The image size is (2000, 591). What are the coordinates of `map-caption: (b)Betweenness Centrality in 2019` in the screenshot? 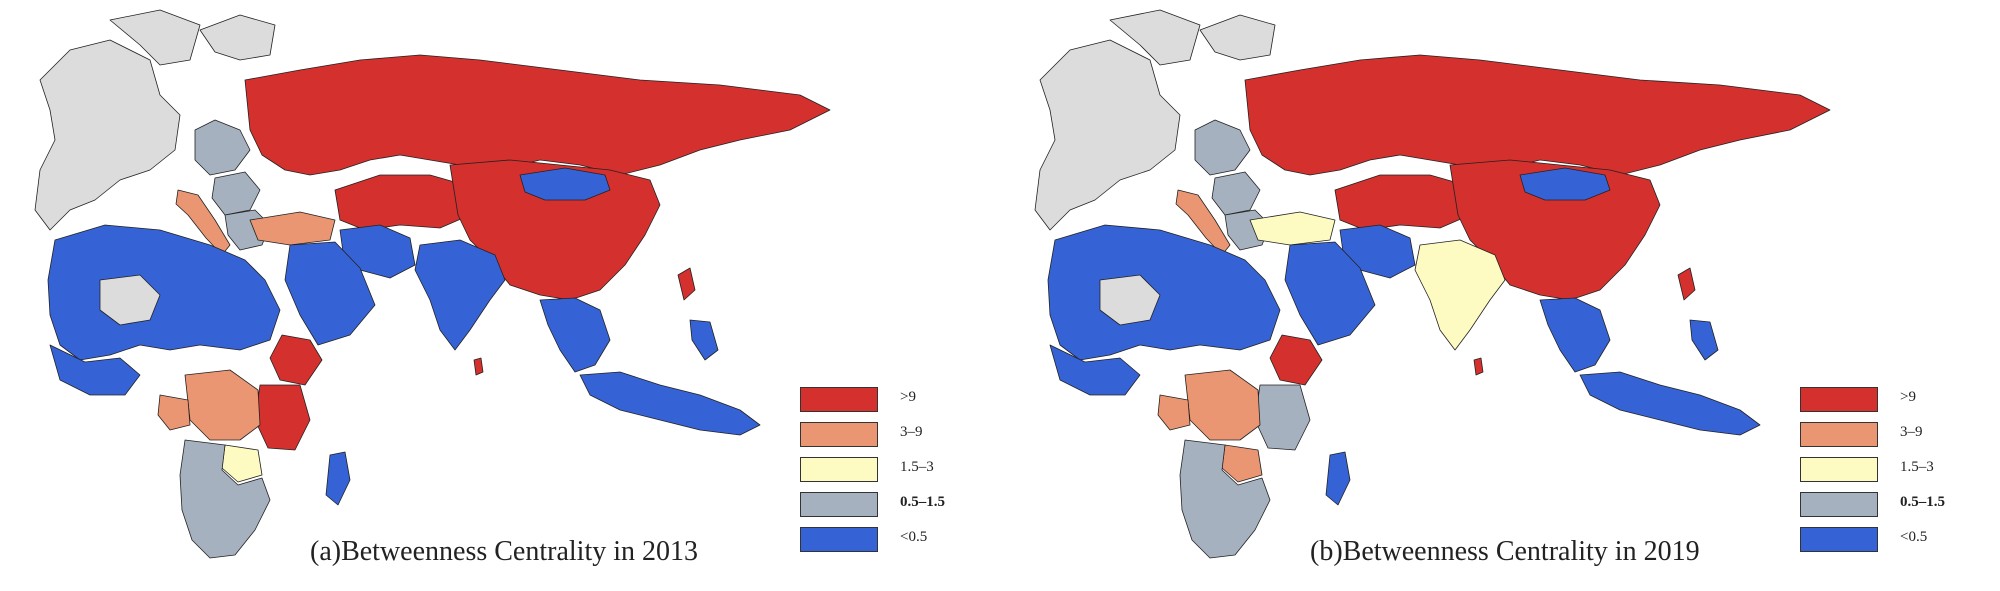 It's located at (1505, 551).